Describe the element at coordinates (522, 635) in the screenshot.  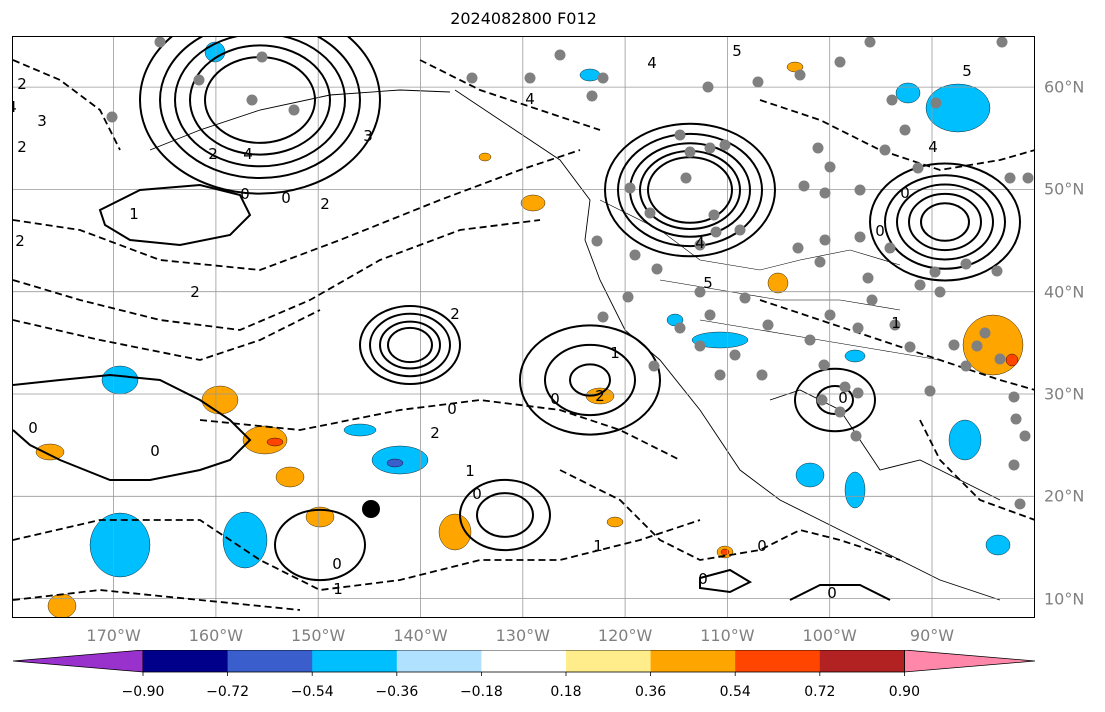
I see `lon-label: 130°W` at that location.